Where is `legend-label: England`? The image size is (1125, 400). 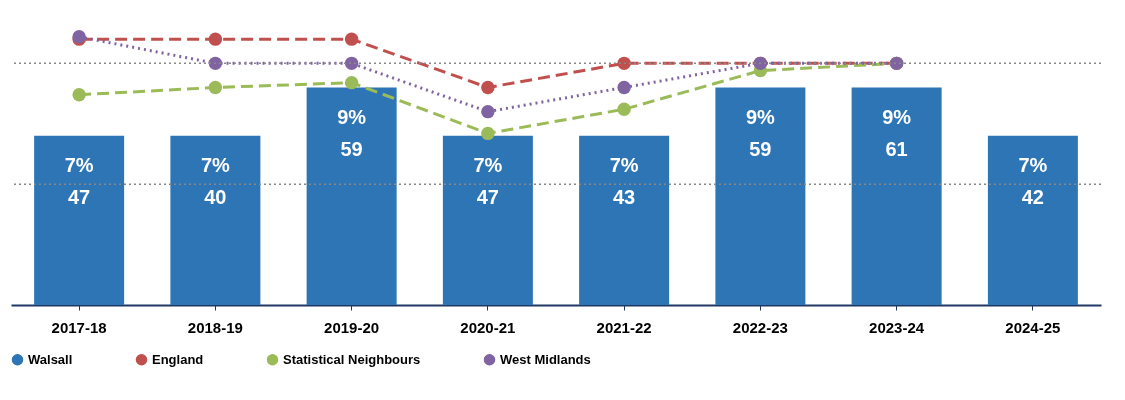
legend-label: England is located at coordinates (178, 359).